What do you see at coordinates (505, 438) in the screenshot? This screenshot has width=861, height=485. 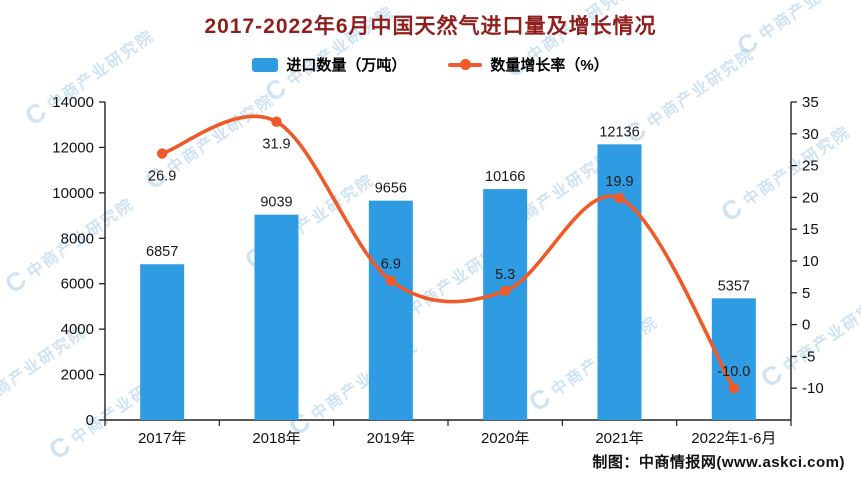 I see `x-axis-category-label: 2020年` at bounding box center [505, 438].